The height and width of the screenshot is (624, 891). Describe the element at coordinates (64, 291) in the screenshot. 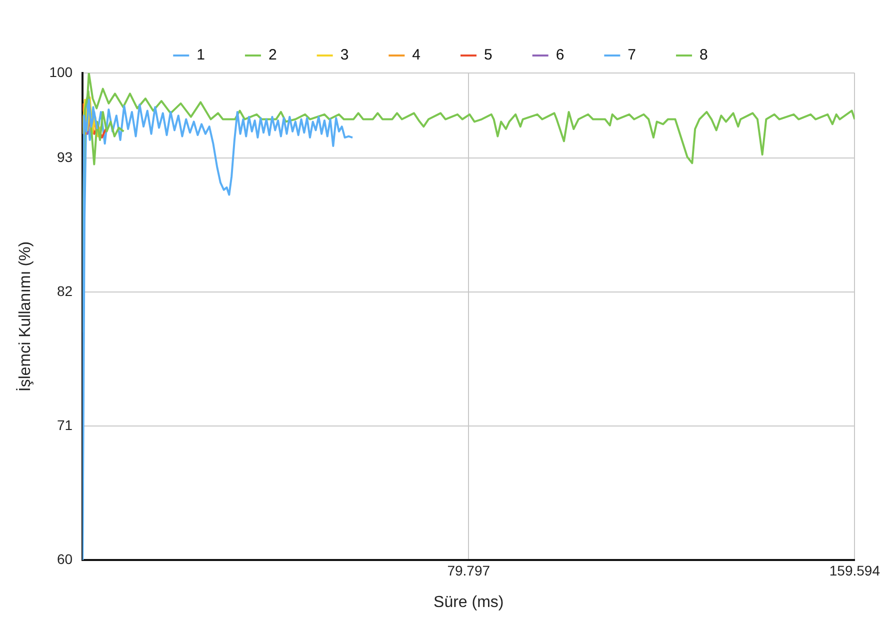

I see `y-tick-label: 82` at that location.